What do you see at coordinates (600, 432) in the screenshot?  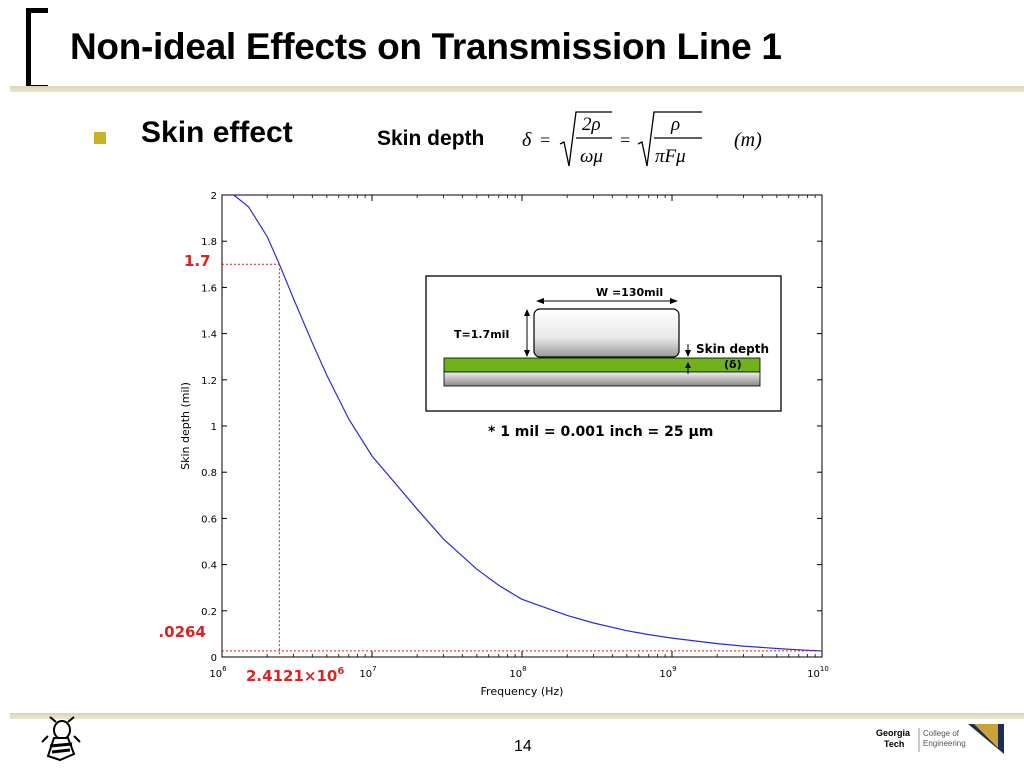 I see `inset-unit-note: * 1 mil = 0.001 inch = 25 μm` at bounding box center [600, 432].